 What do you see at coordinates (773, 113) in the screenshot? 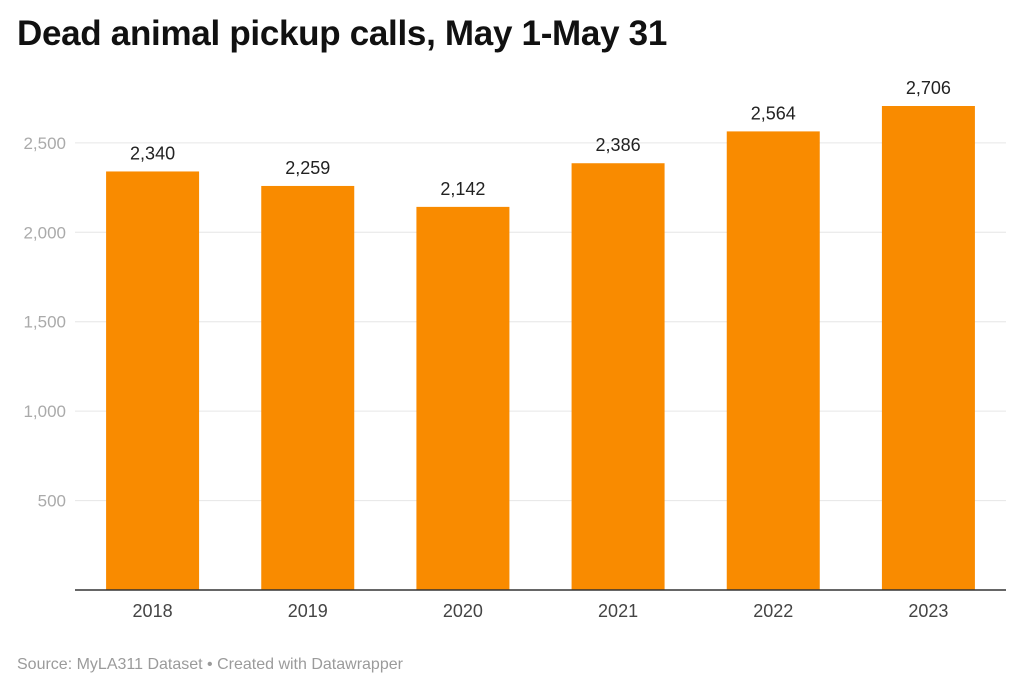
I see `value-label: 2,564` at bounding box center [773, 113].